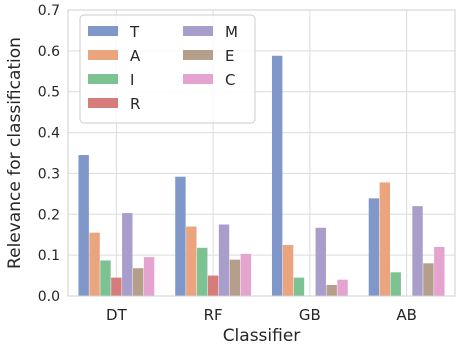 This screenshot has height=351, width=463. Describe the element at coordinates (49, 11) in the screenshot. I see `y-tick-label: 0.7` at that location.